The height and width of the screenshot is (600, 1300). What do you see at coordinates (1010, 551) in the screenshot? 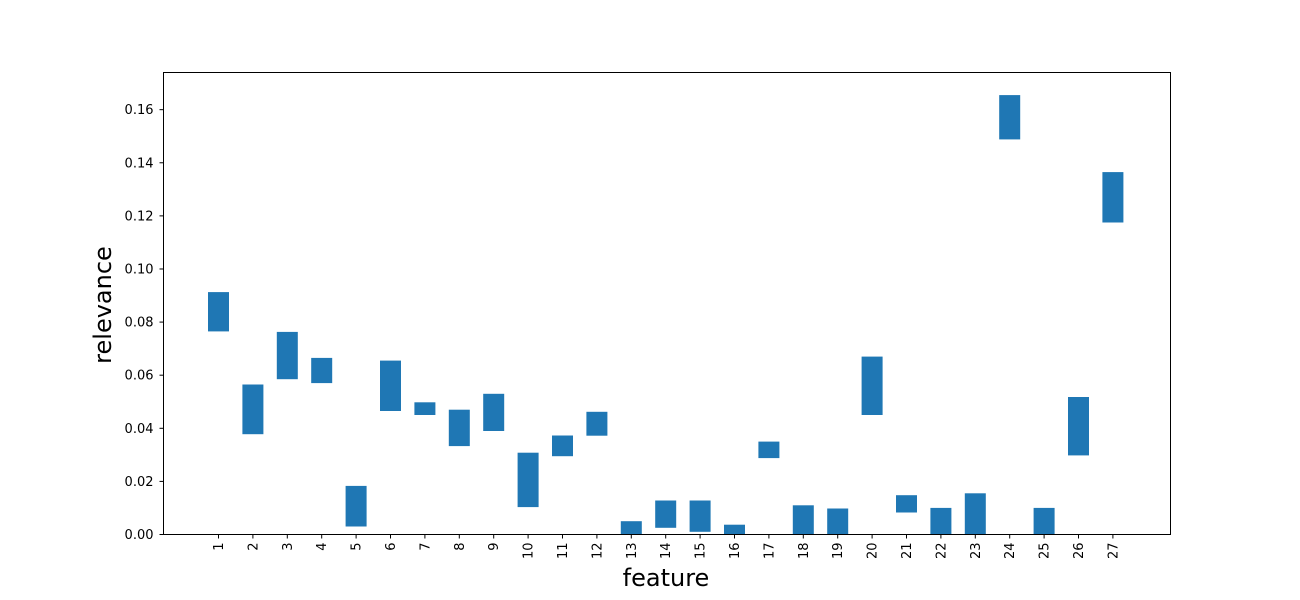
I see `x-tick-label: 24` at bounding box center [1010, 551].